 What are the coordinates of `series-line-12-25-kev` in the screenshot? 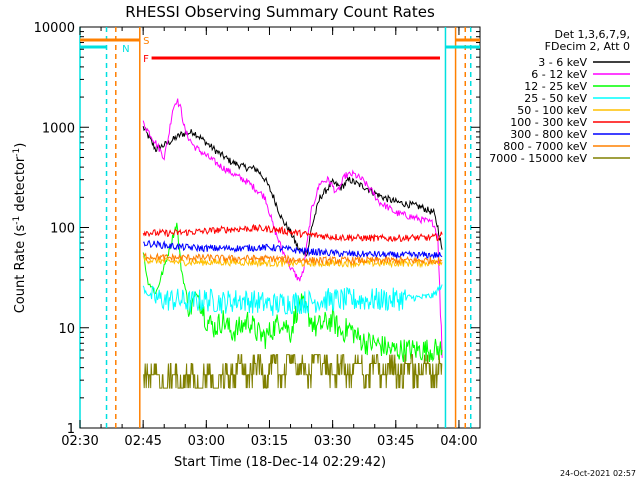 It's located at (292, 292).